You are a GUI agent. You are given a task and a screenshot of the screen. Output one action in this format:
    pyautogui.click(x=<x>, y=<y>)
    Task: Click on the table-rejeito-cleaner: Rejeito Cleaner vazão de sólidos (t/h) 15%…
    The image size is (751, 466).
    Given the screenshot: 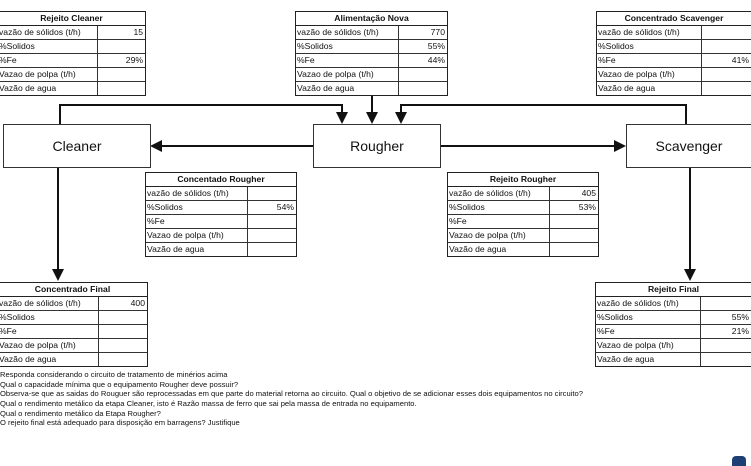 What is the action you would take?
    pyautogui.click(x=73, y=53)
    